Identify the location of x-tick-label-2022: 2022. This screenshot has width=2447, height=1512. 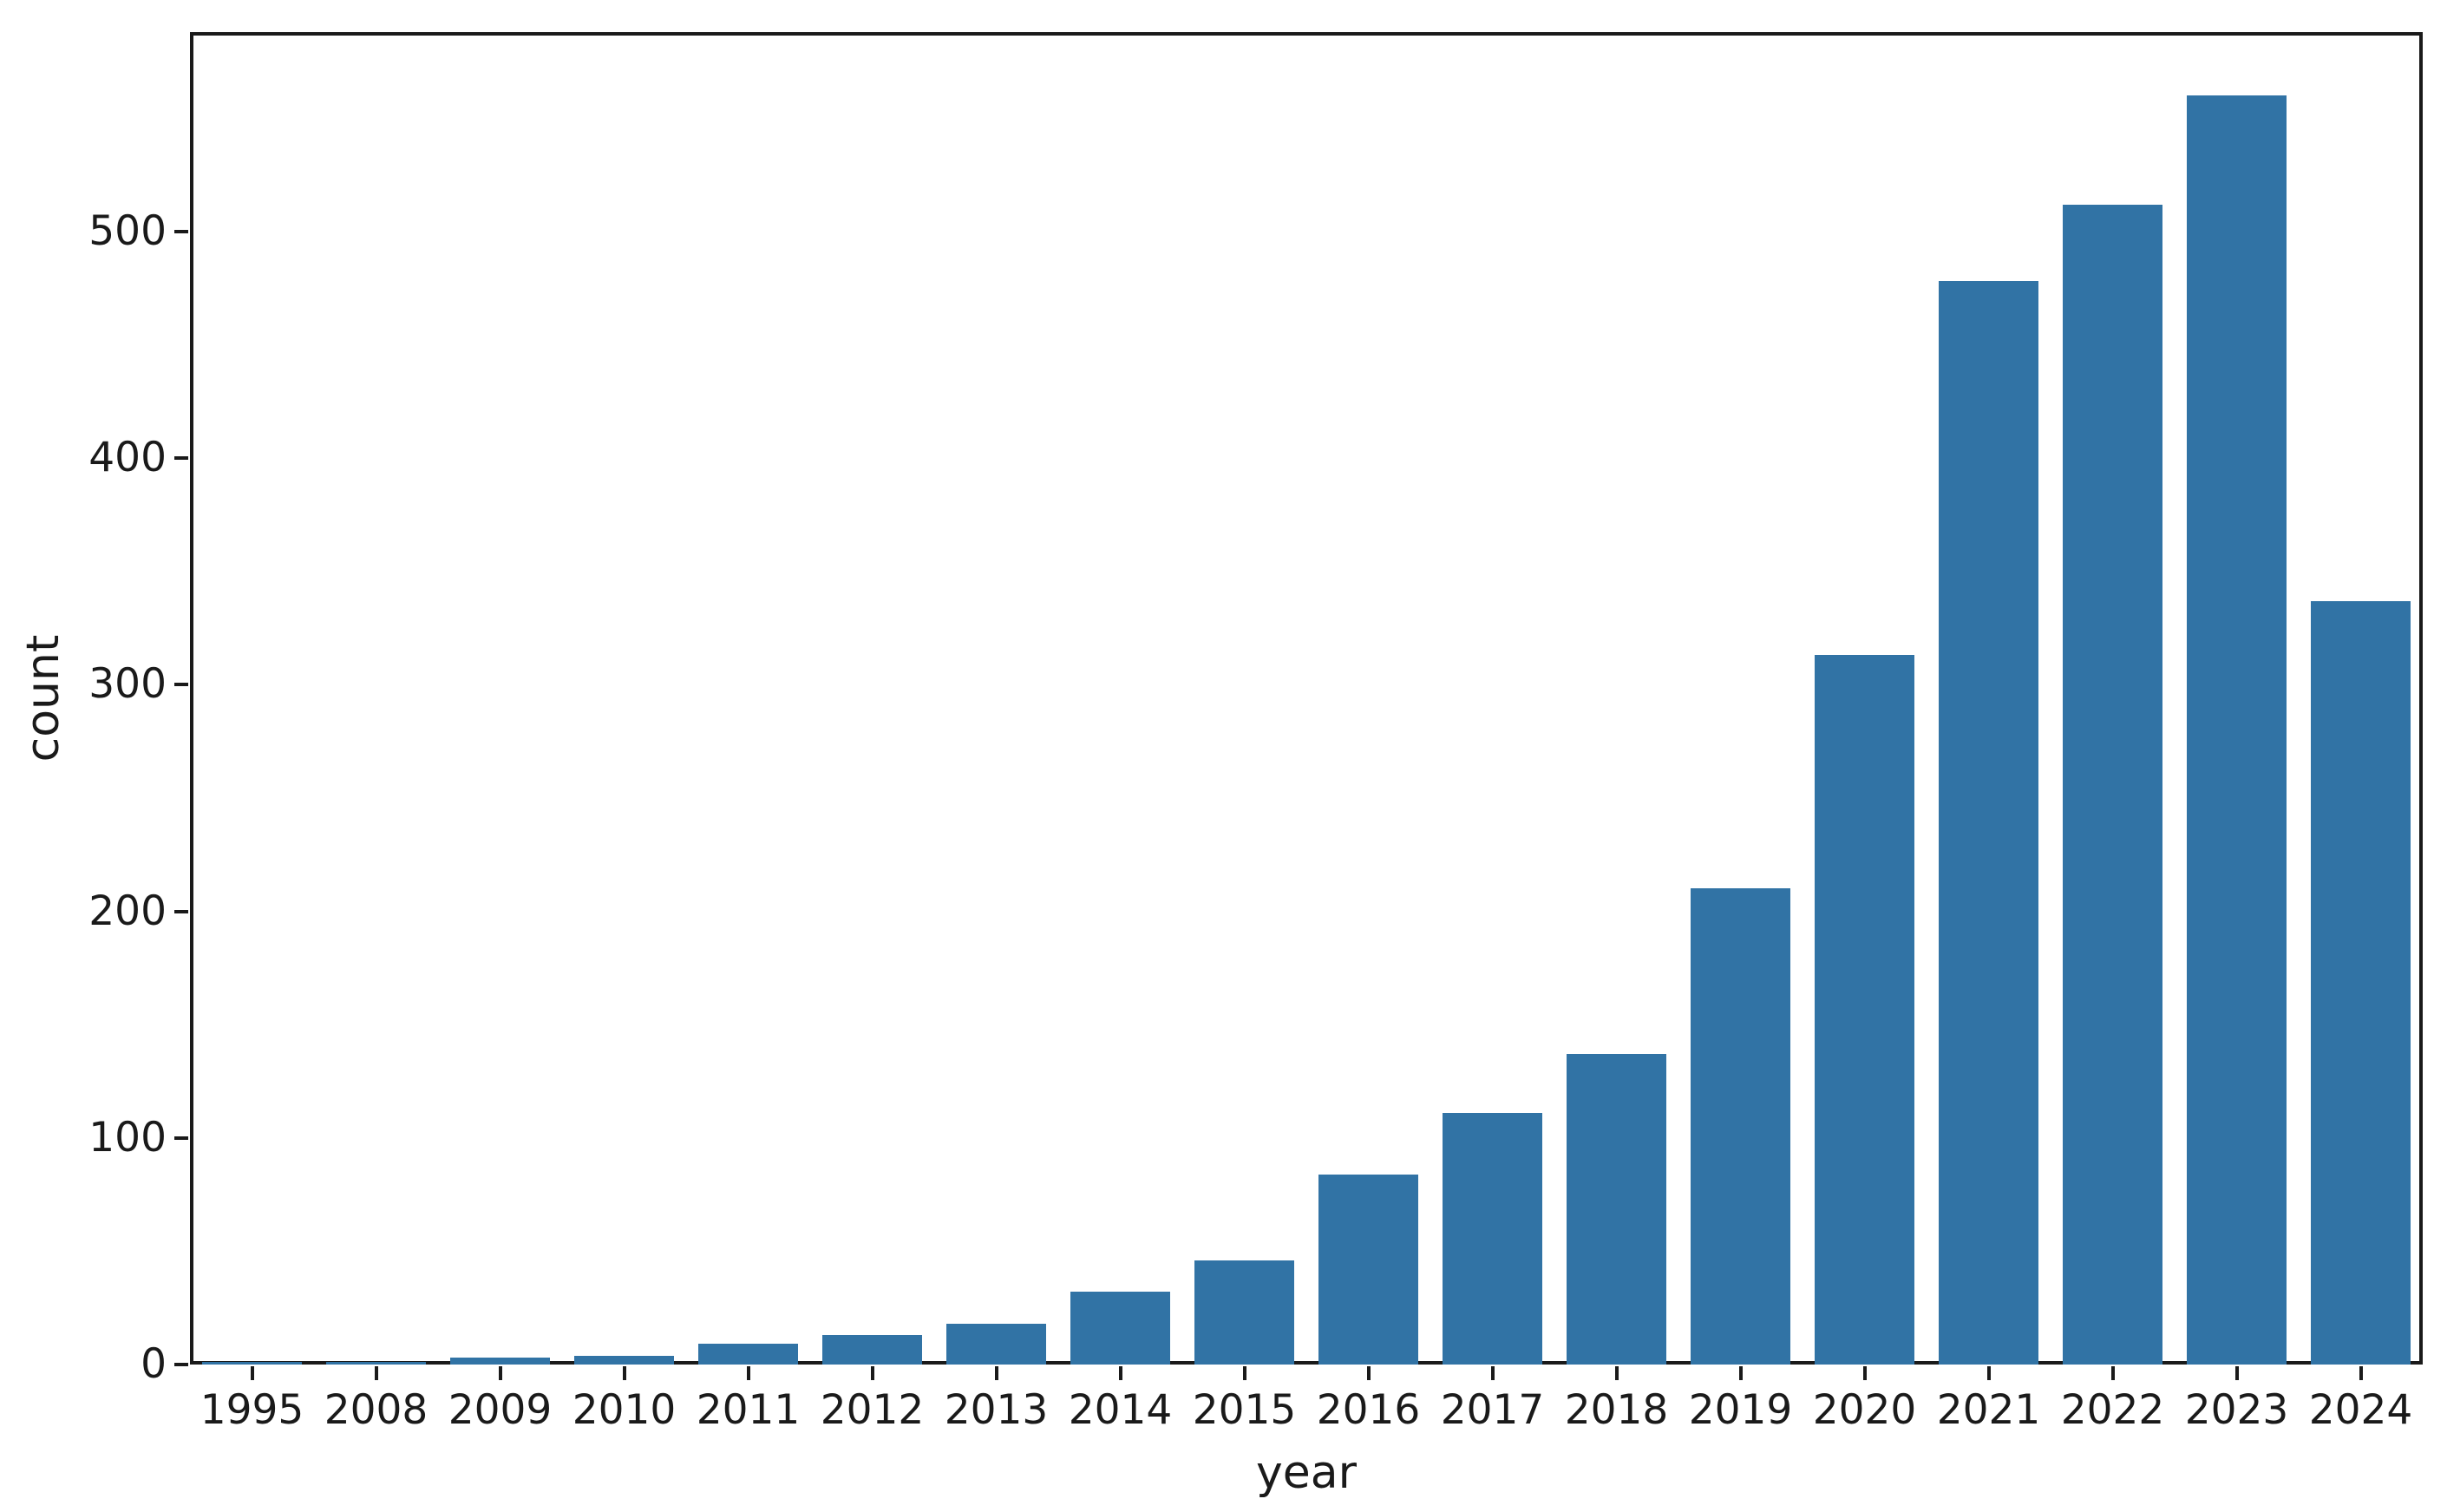
(2112, 1410).